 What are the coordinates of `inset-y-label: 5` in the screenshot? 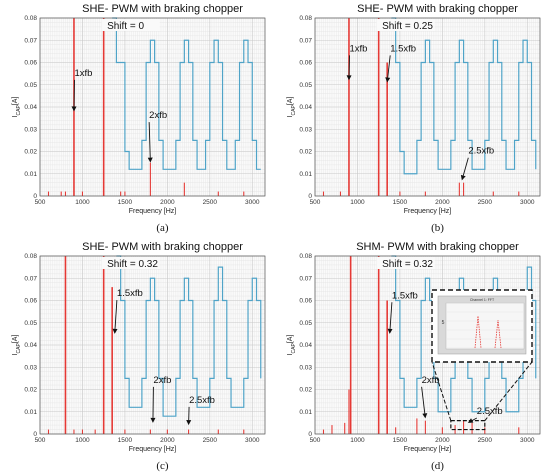 It's located at (443, 323).